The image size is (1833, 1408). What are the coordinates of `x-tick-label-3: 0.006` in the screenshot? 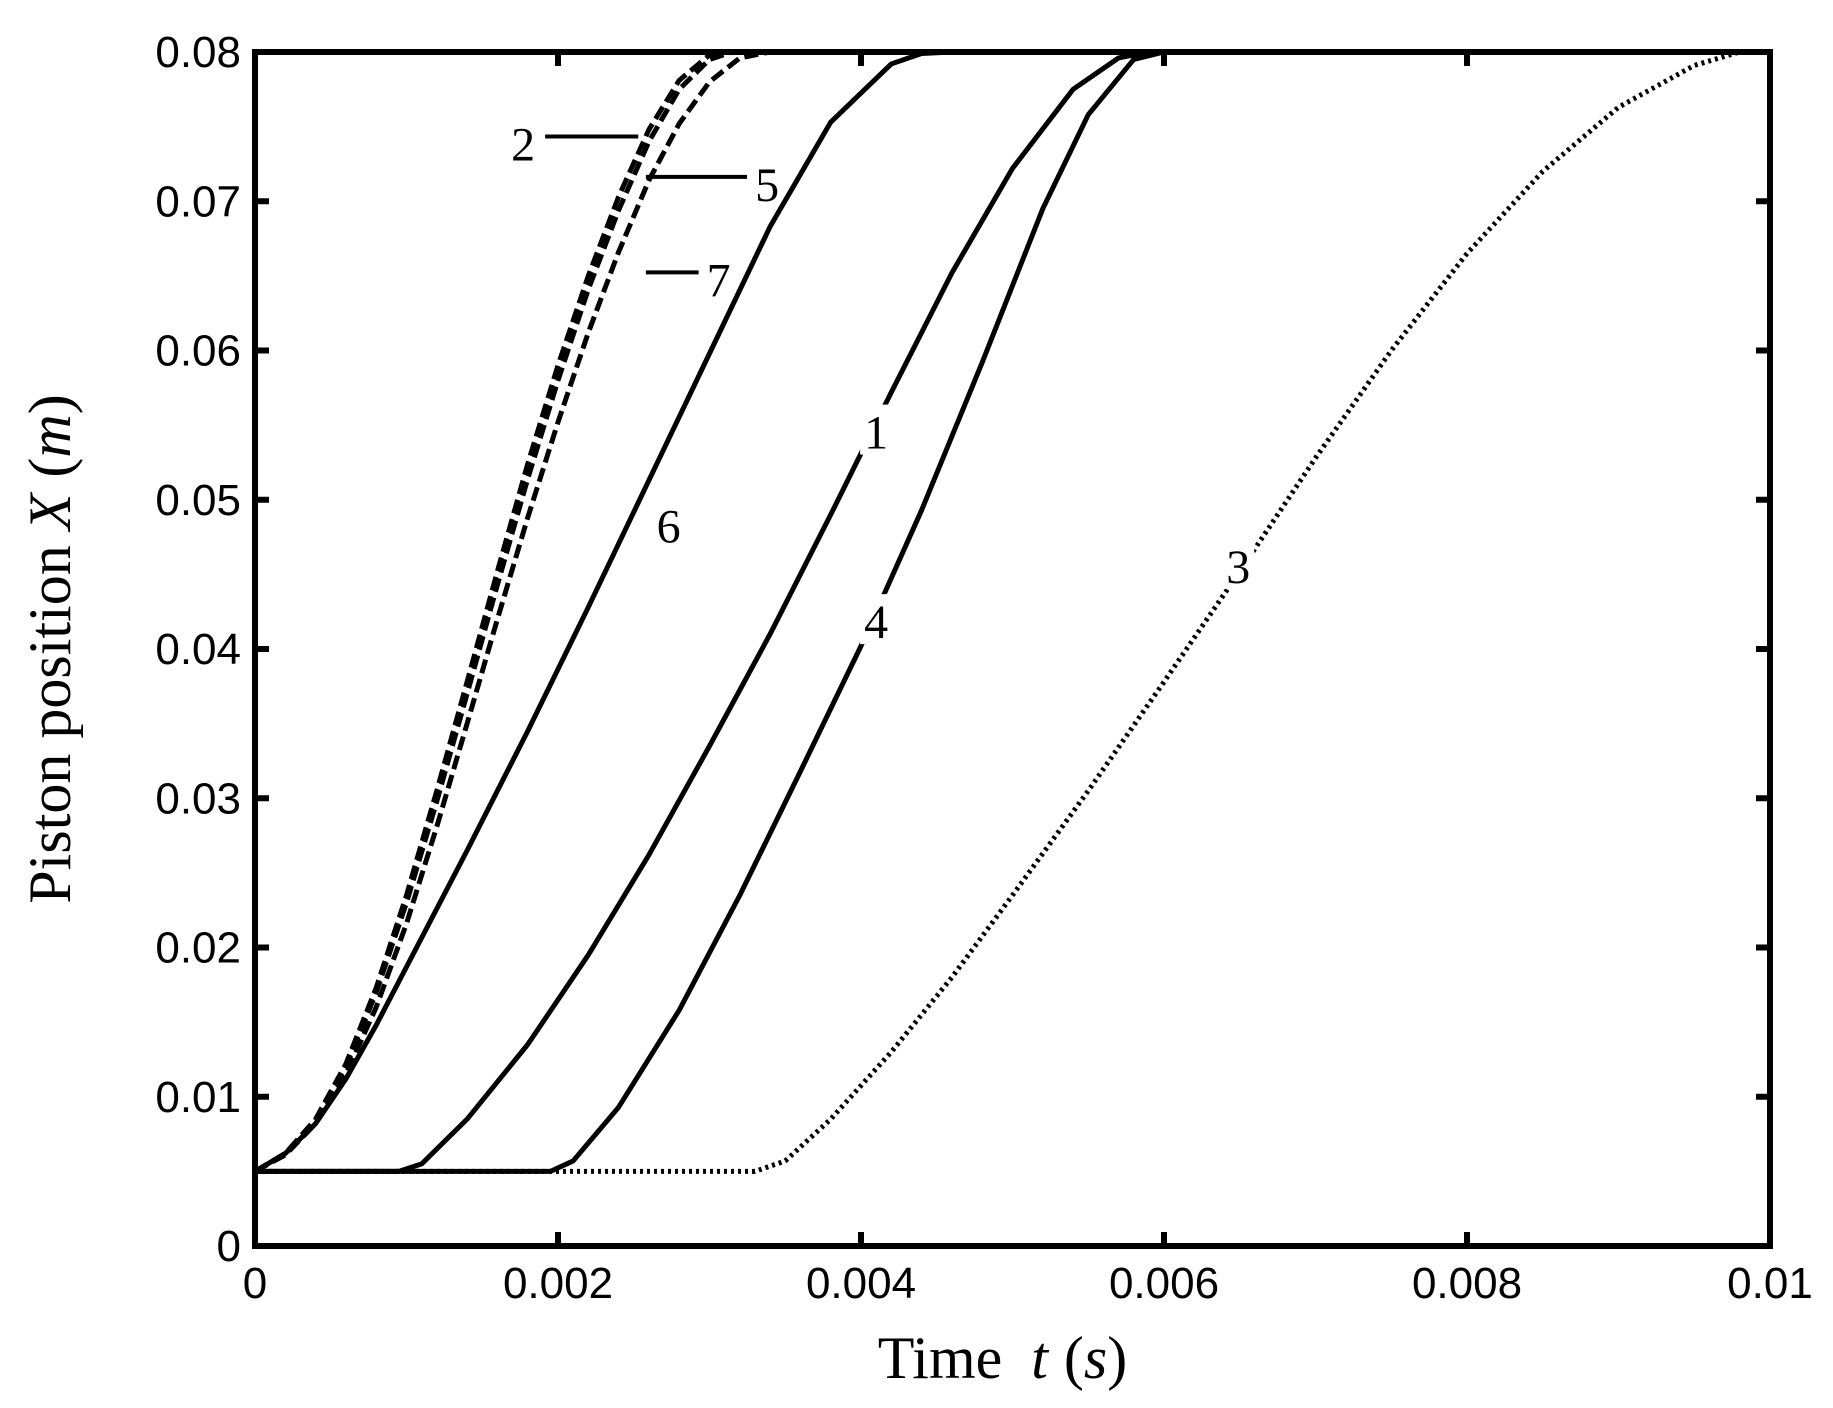 It's located at (1164, 1283).